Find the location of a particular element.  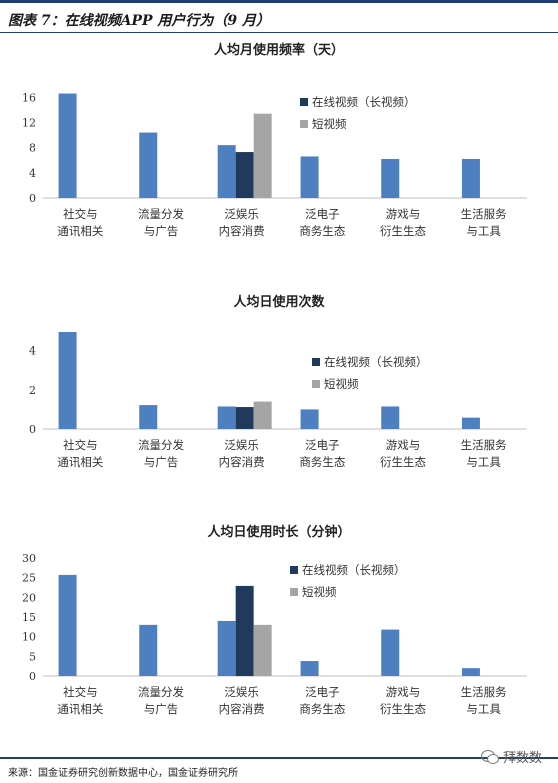

chart-title: 人均日使用时长（分钟） is located at coordinates (278, 532).